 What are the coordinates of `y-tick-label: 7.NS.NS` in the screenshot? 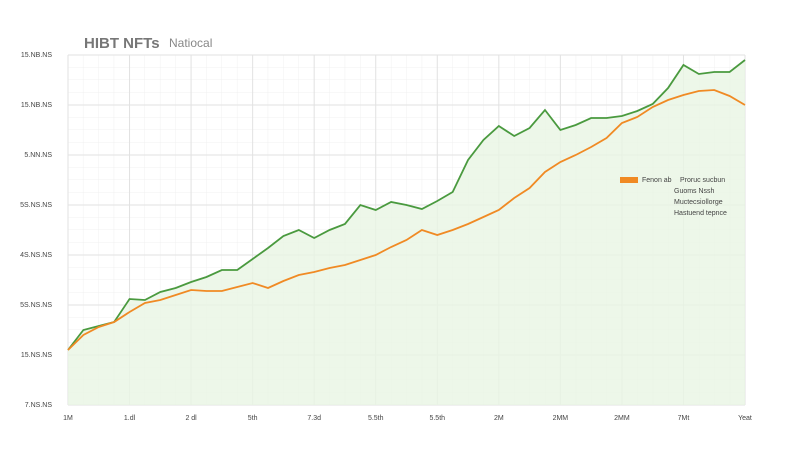 It's located at (39, 405).